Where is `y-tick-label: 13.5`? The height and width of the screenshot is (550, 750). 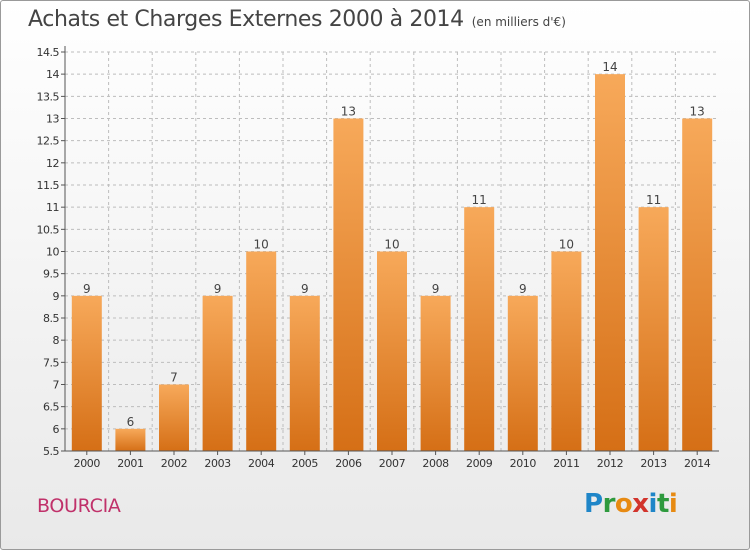 y-tick-label: 13.5 is located at coordinates (48, 96).